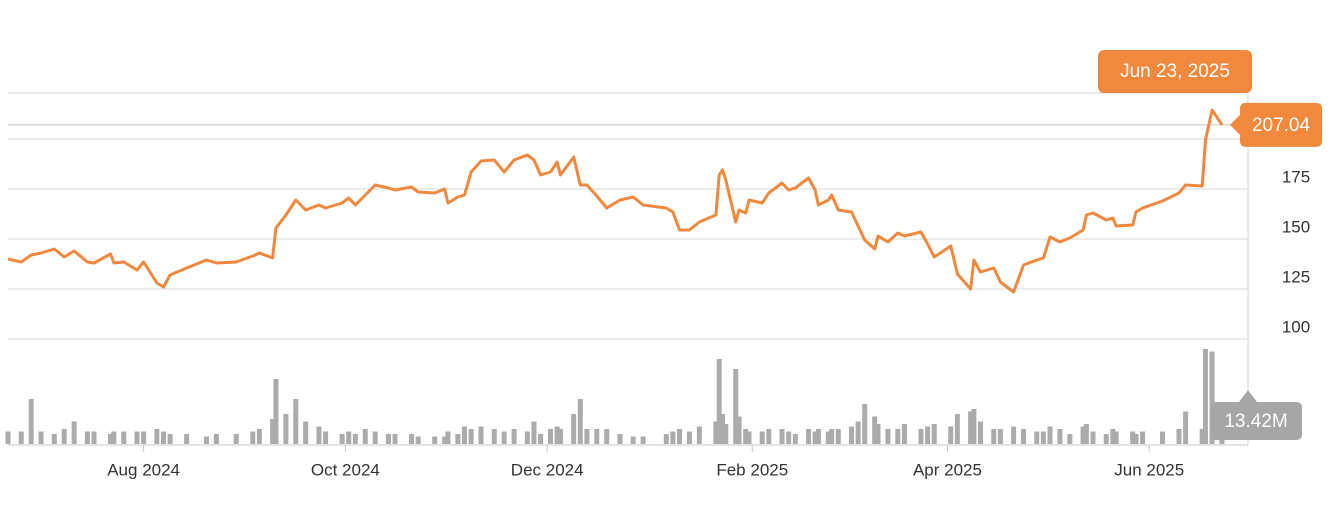  What do you see at coordinates (345, 469) in the screenshot?
I see `x-tick-label: Oct 2024` at bounding box center [345, 469].